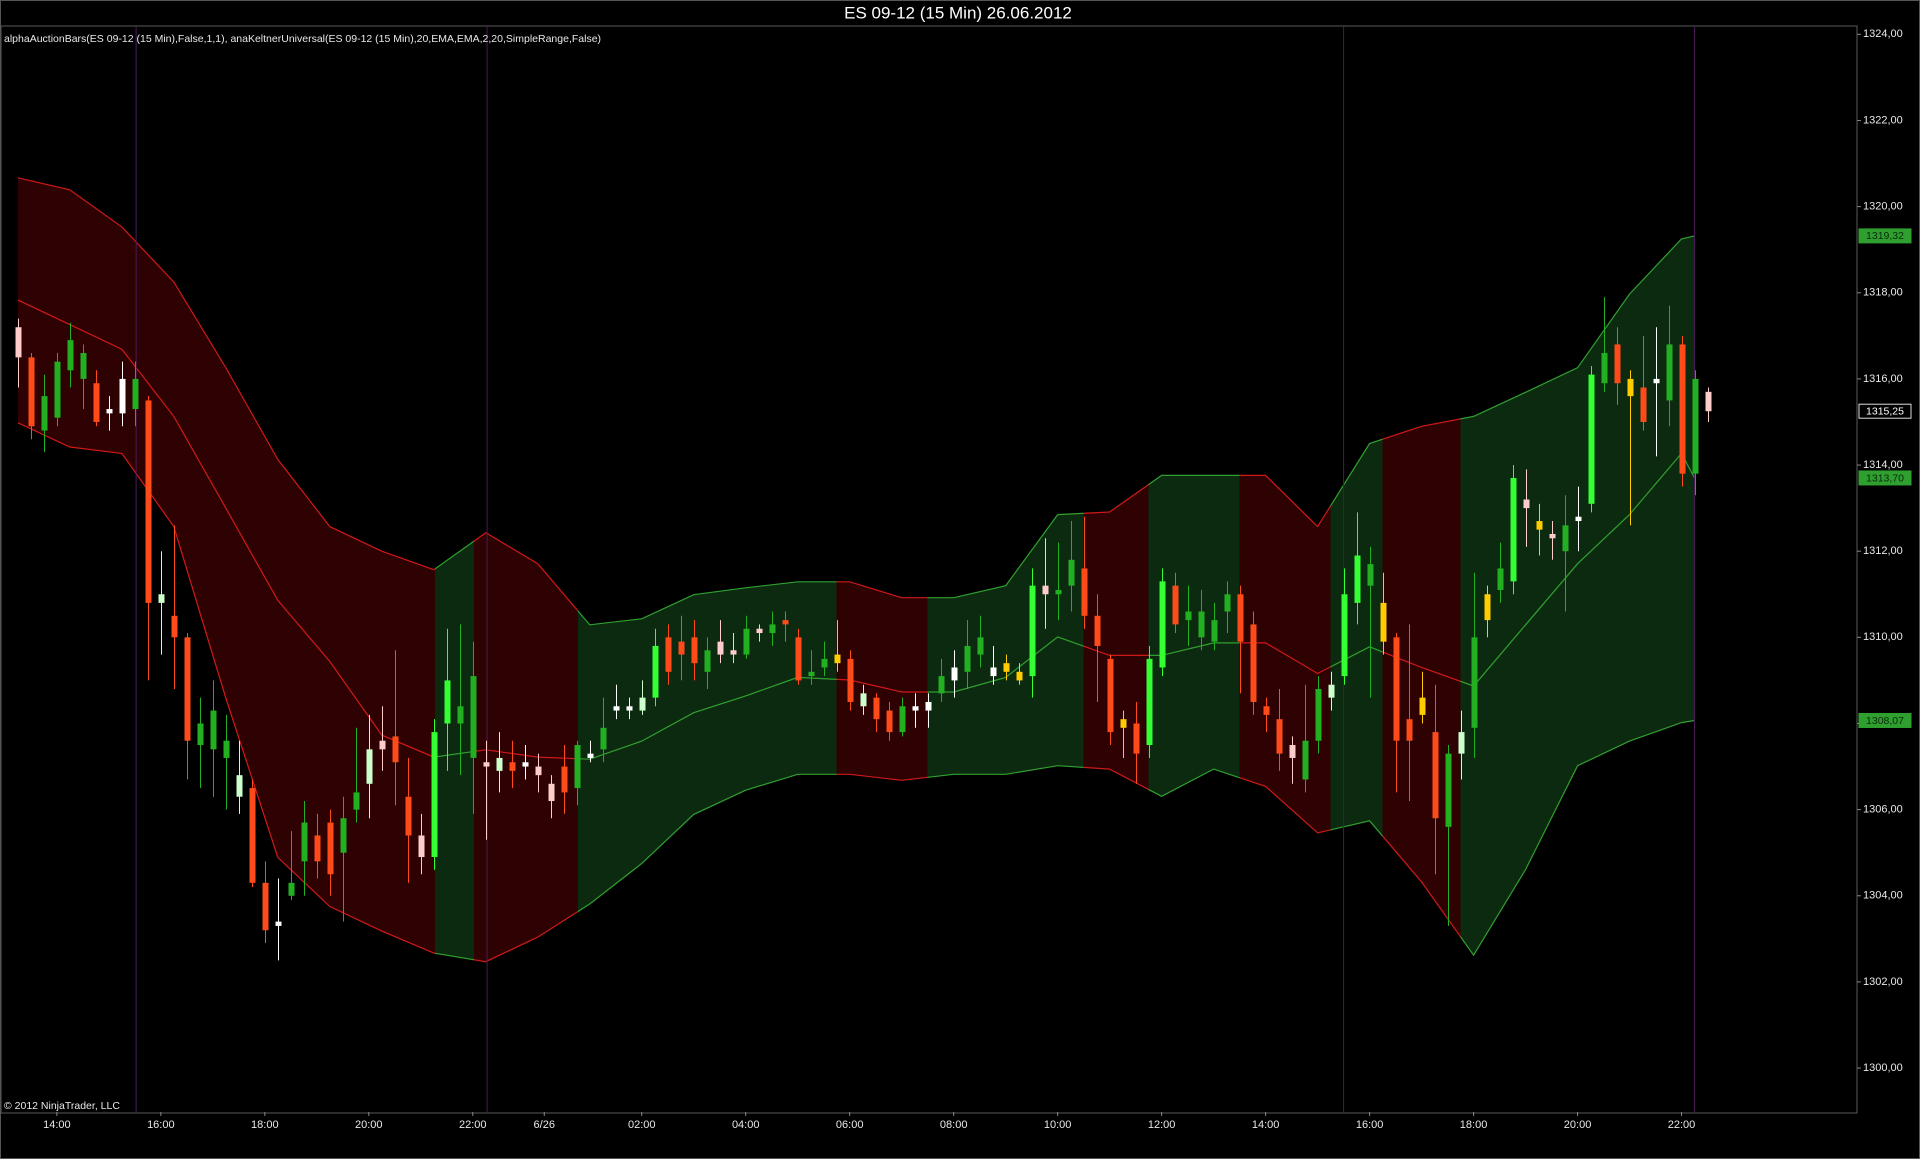 The image size is (1920, 1159). I want to click on y-tick-label: 1300,00, so click(1883, 1068).